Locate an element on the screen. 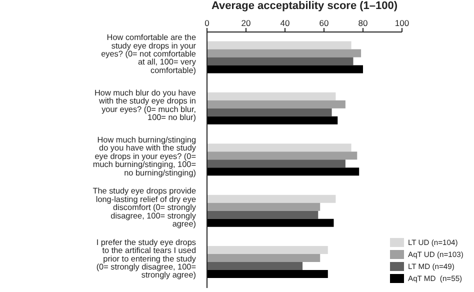 Image resolution: width=474 pixels, height=292 pixels. y-tick-label: How comfortable are the study eye drops in your eyes? (0= not comfortable at all, 100= very comfortable) is located at coordinates (149, 54).